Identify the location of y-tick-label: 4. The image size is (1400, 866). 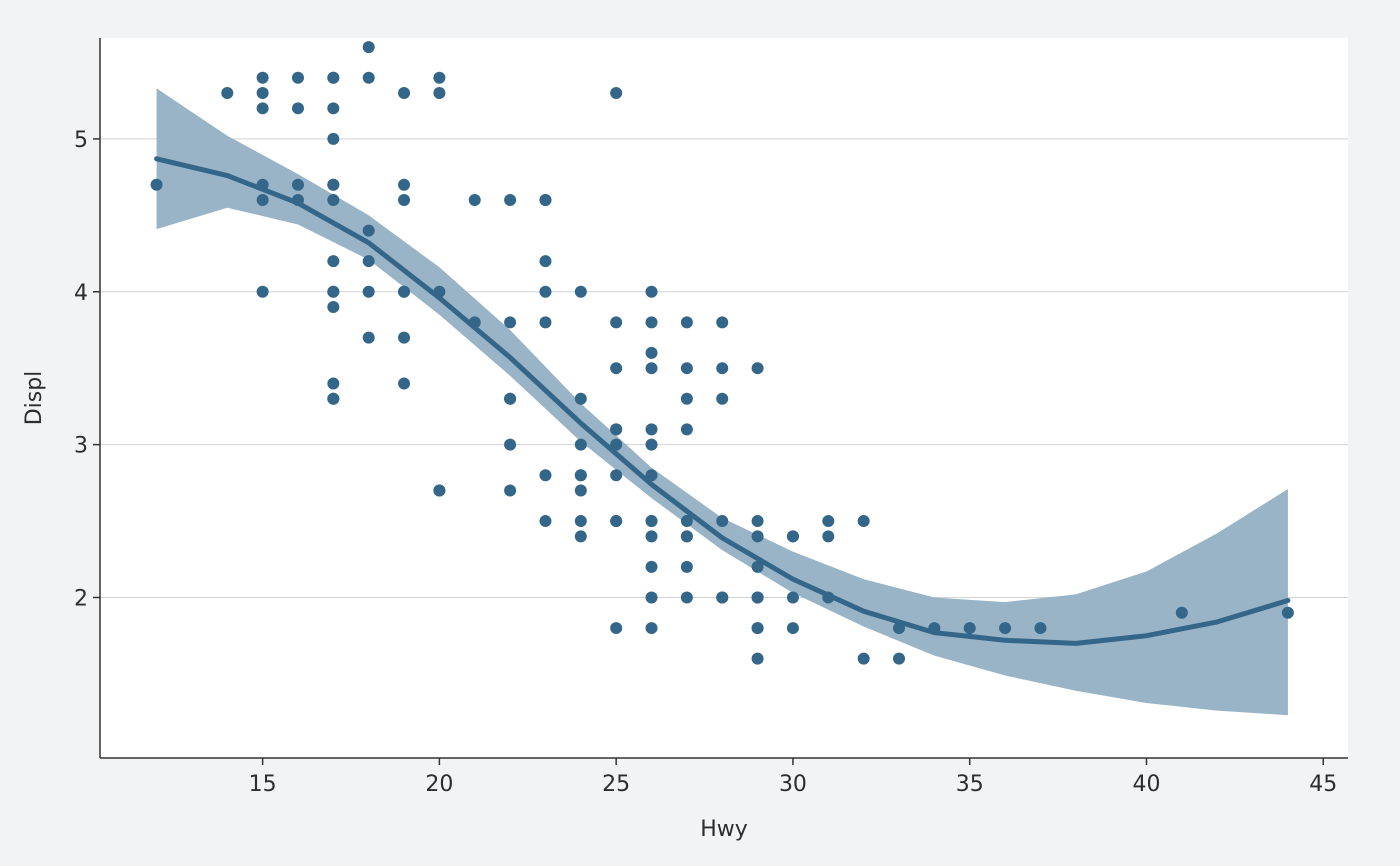
(81, 293).